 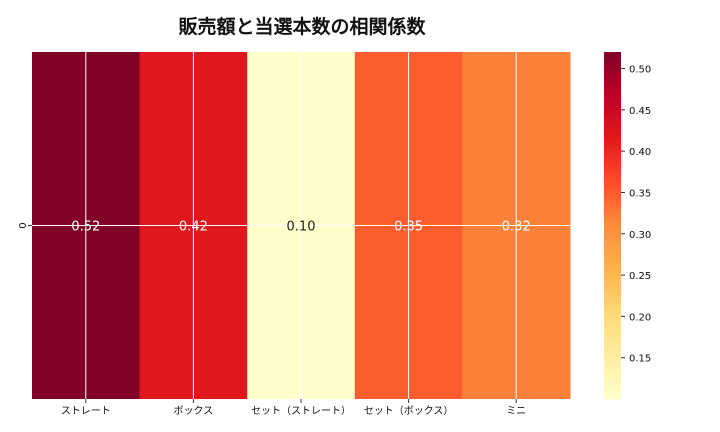 What do you see at coordinates (640, 235) in the screenshot?
I see `colorbar-tick-label: 0.30` at bounding box center [640, 235].